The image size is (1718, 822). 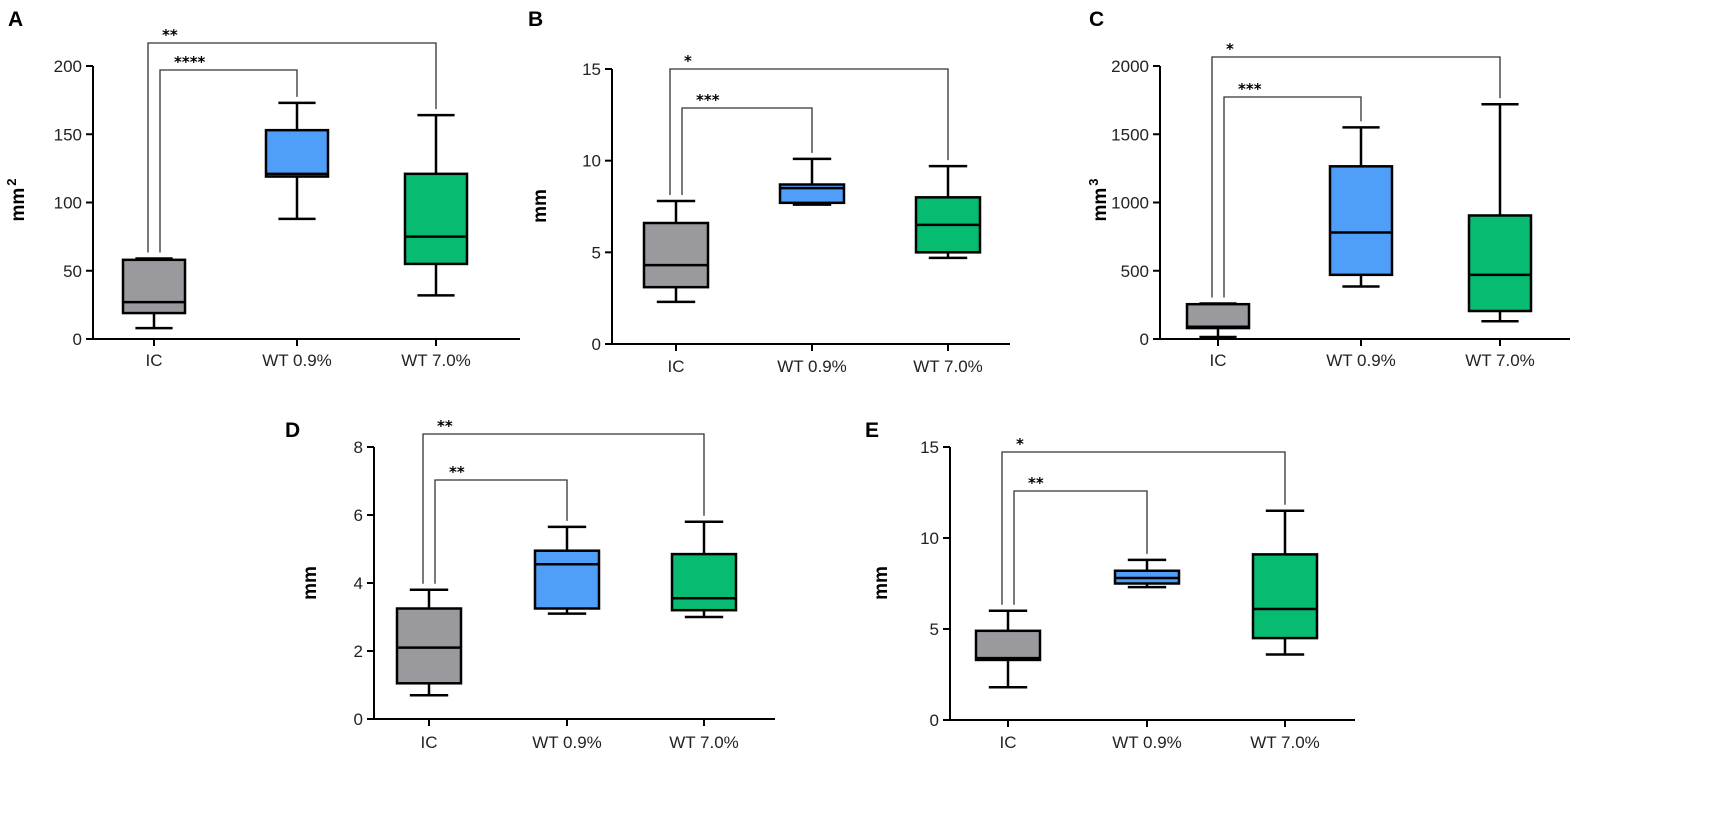 What do you see at coordinates (358, 515) in the screenshot?
I see `panel-d-y-tick-label: 6` at bounding box center [358, 515].